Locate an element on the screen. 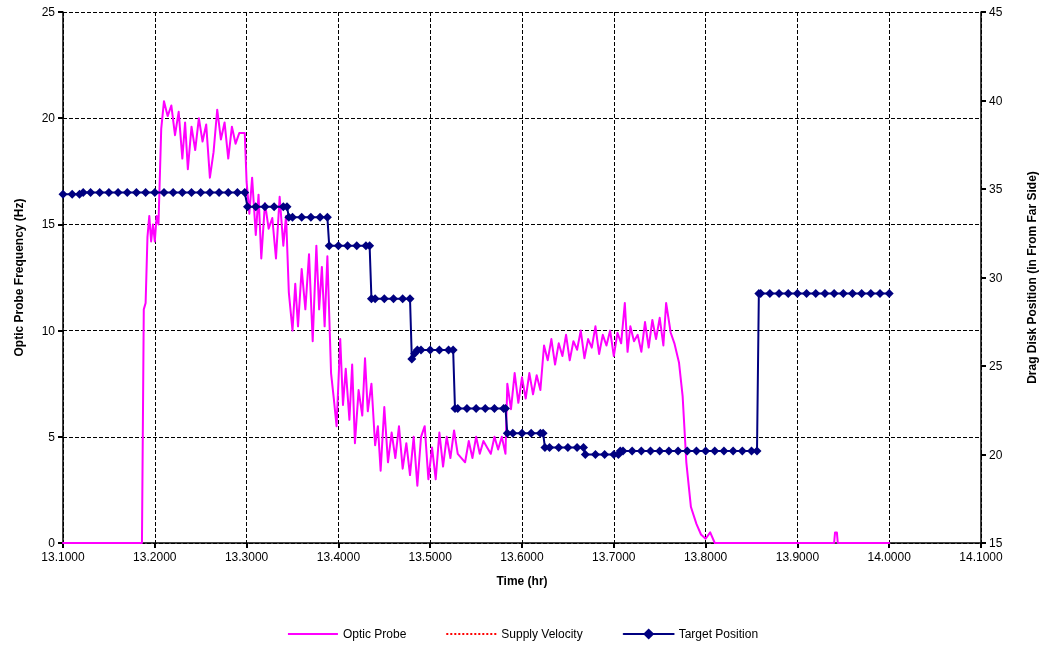 Image resolution: width=1046 pixels, height=647 pixels. legend-label: Target Position is located at coordinates (718, 634).